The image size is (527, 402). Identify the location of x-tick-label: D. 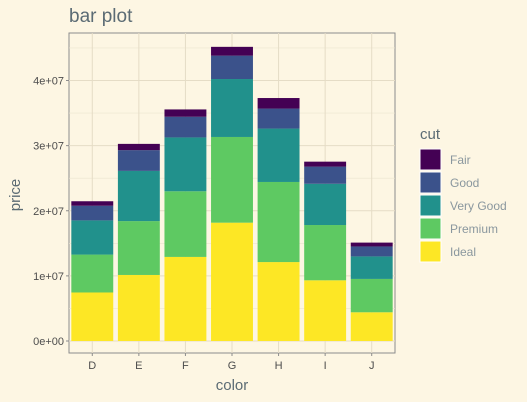
(92, 366).